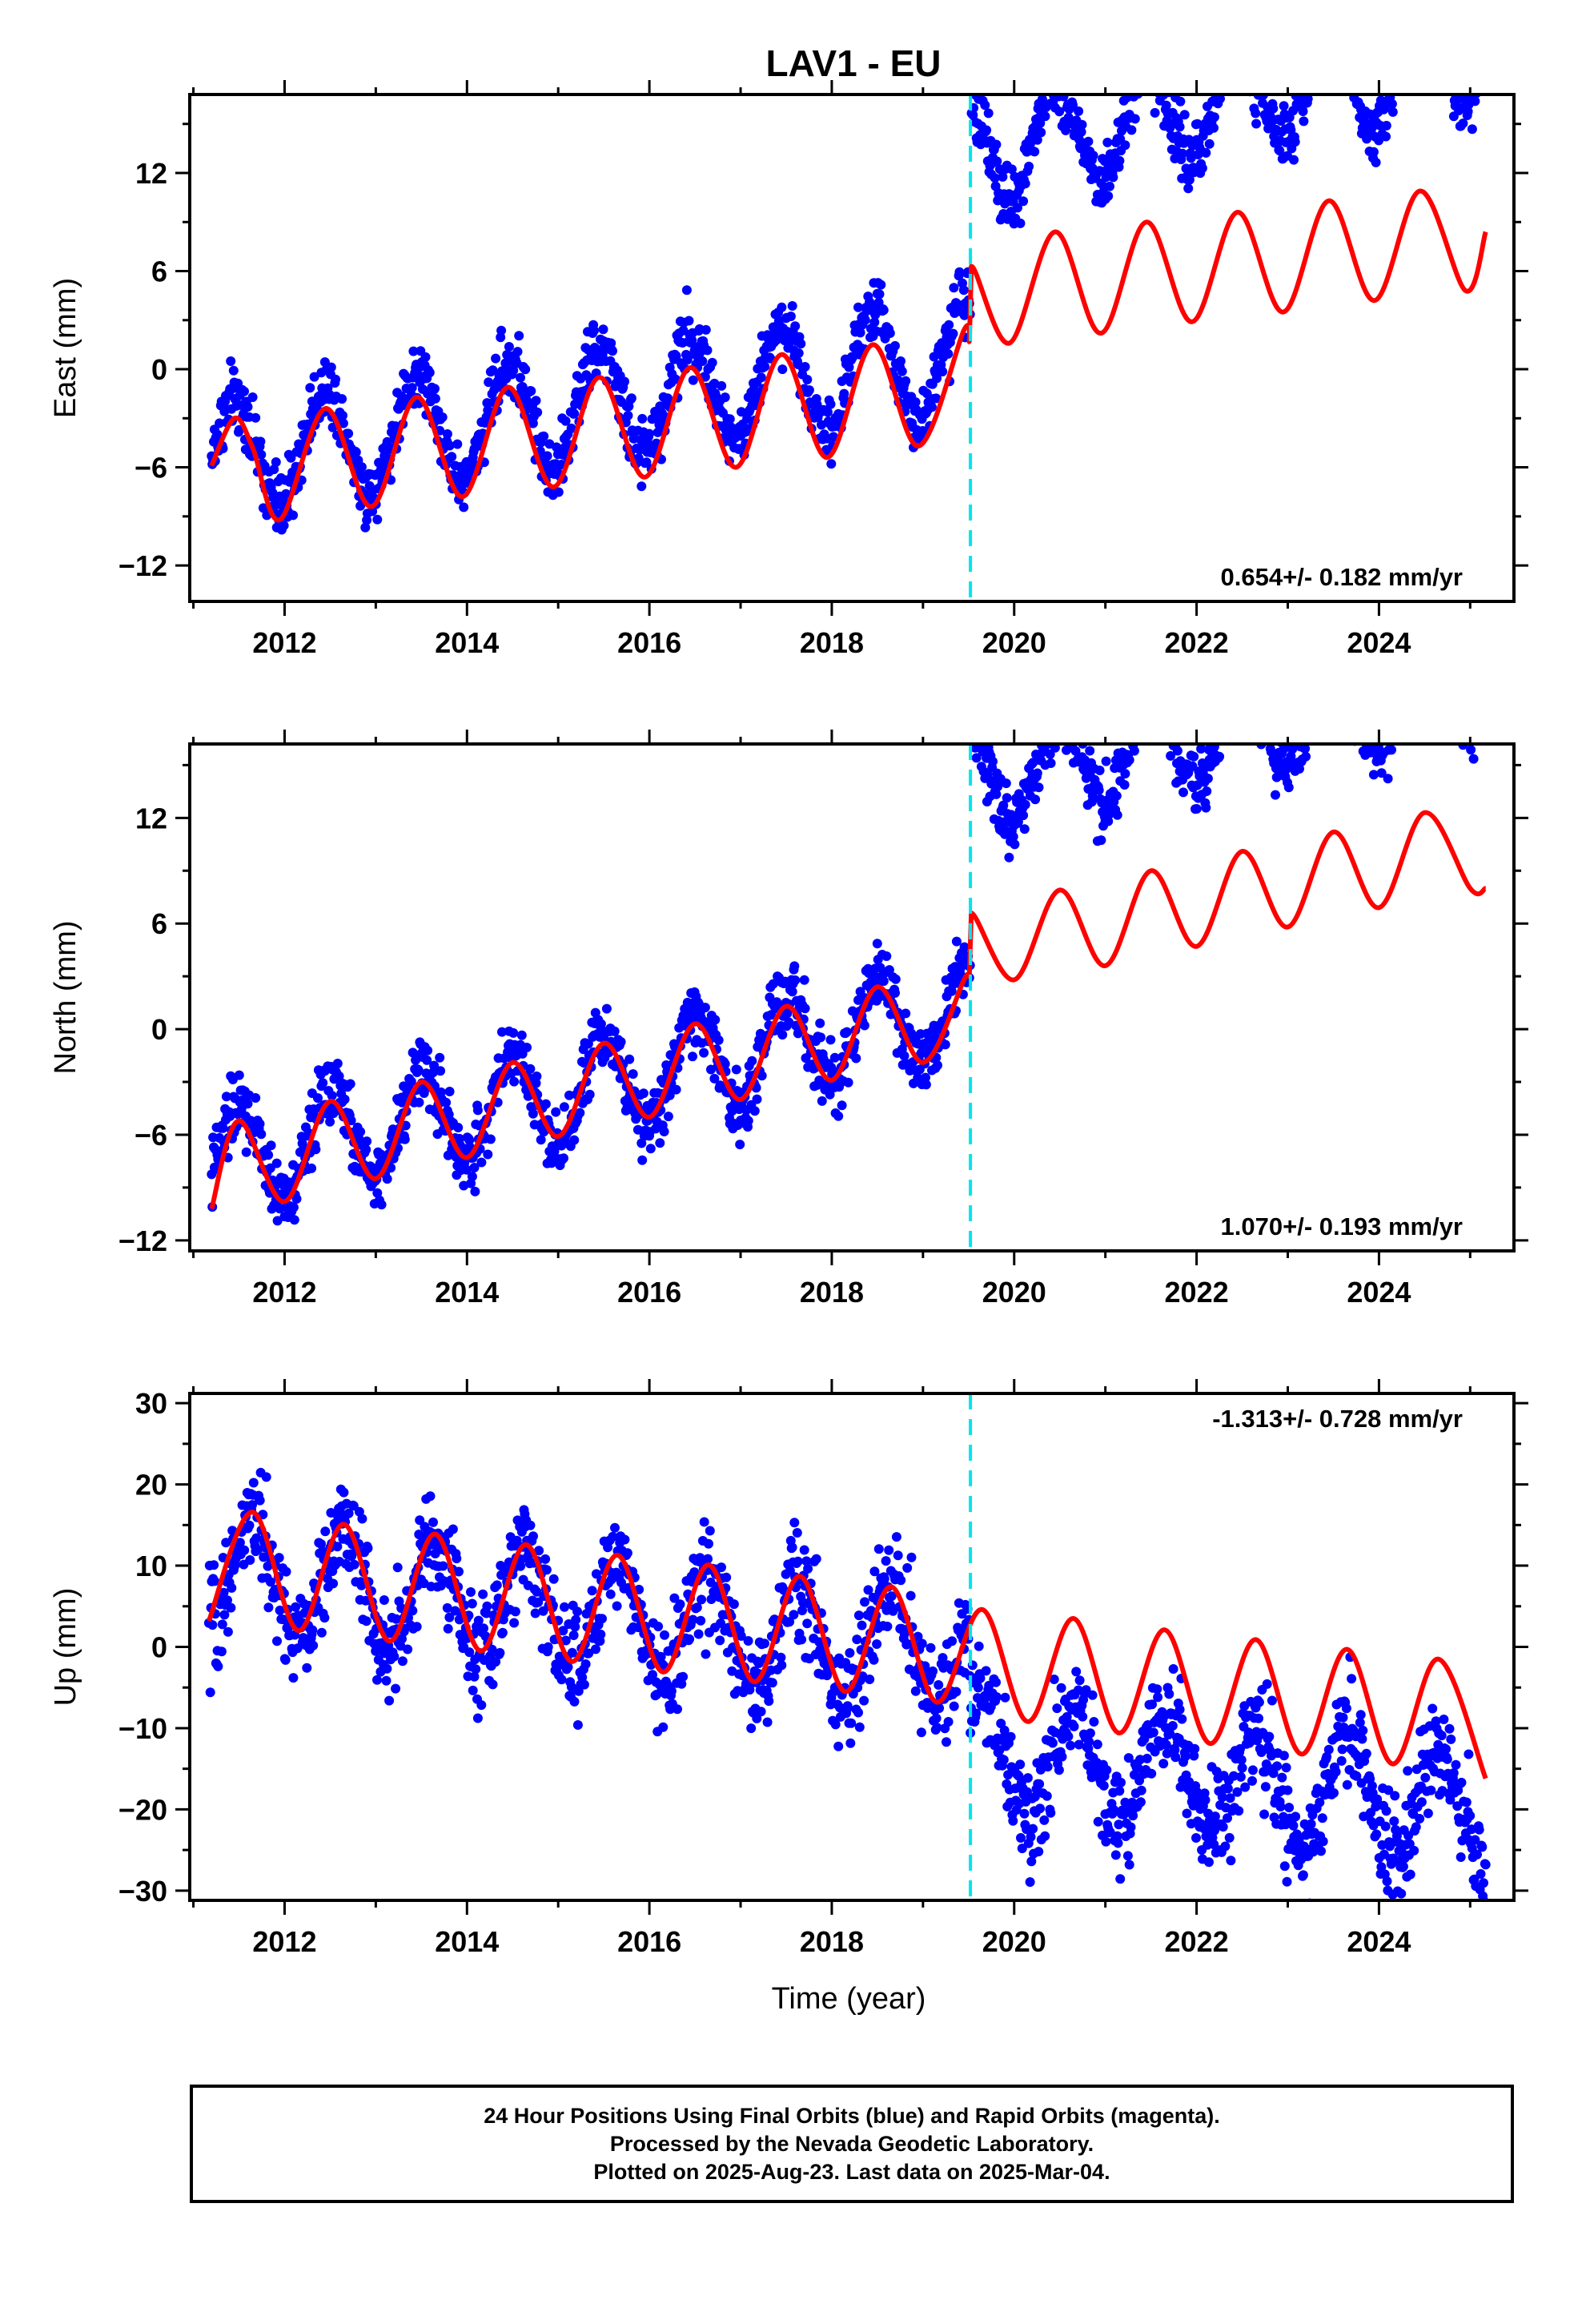  What do you see at coordinates (151, 469) in the screenshot?
I see `y-tick-label: −6` at bounding box center [151, 469].